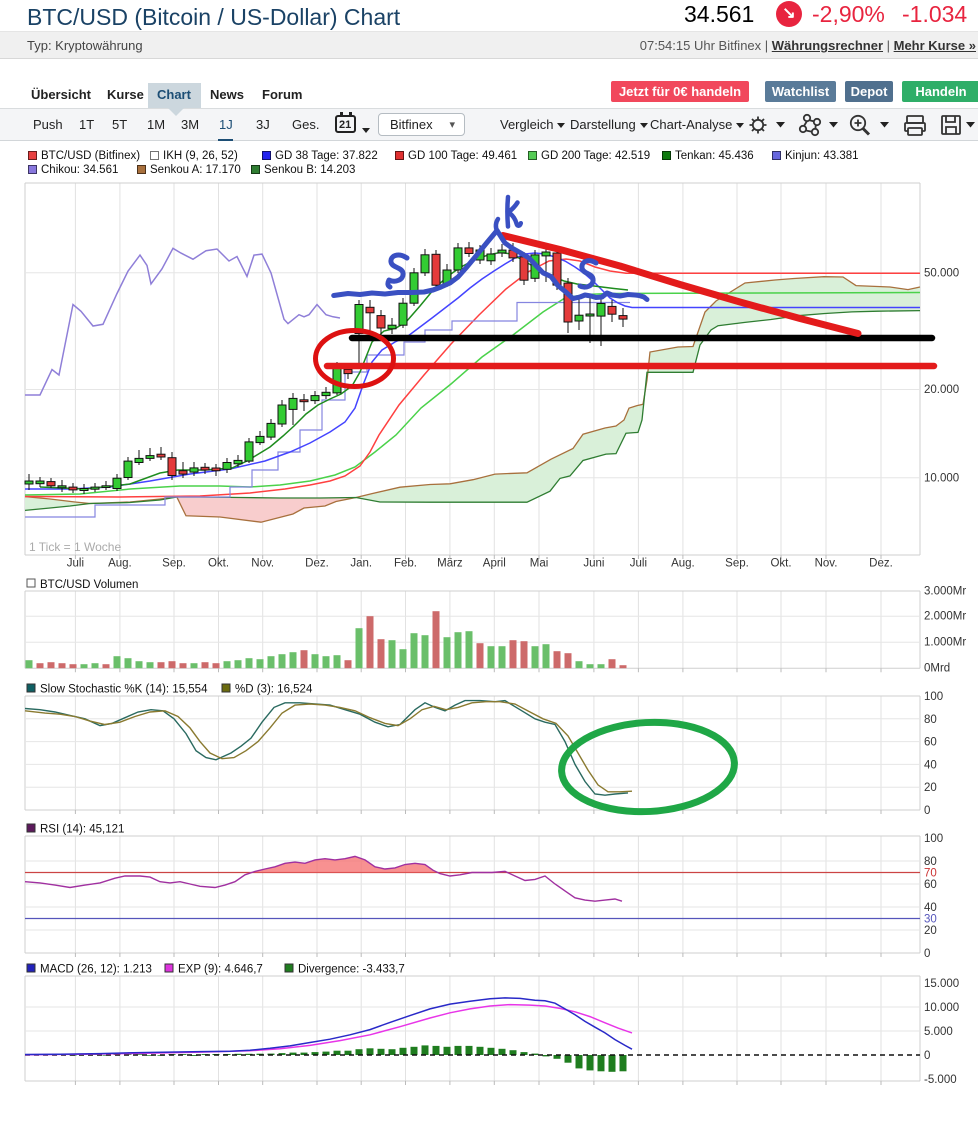  Describe the element at coordinates (930, 920) in the screenshot. I see `svg-text: 30` at that location.